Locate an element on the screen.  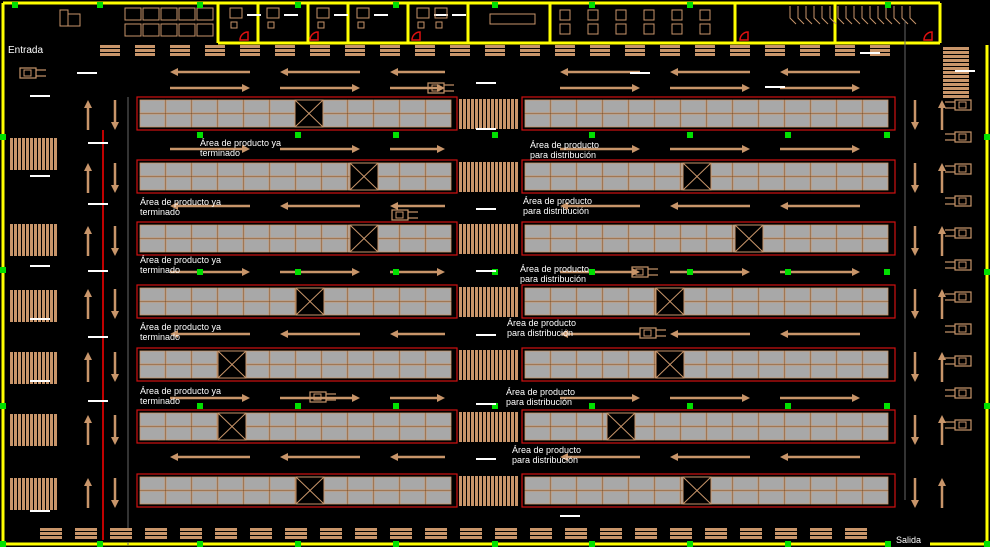
label-line: terminado is located at coordinates (220, 153).